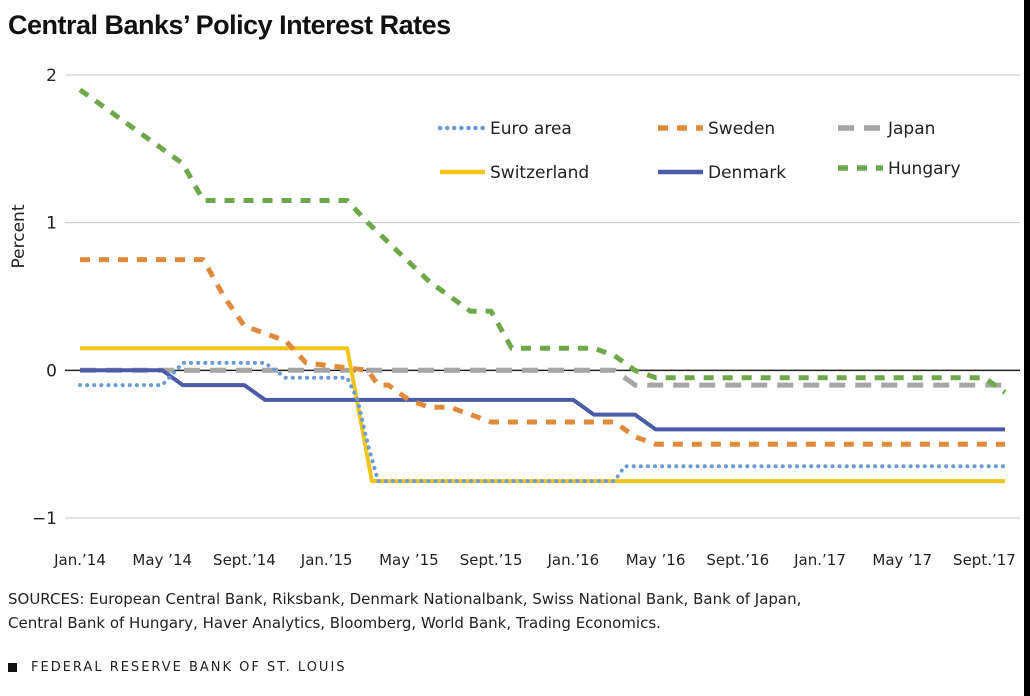  Describe the element at coordinates (326, 560) in the screenshot. I see `x-tick-label: Jan.’15` at that location.